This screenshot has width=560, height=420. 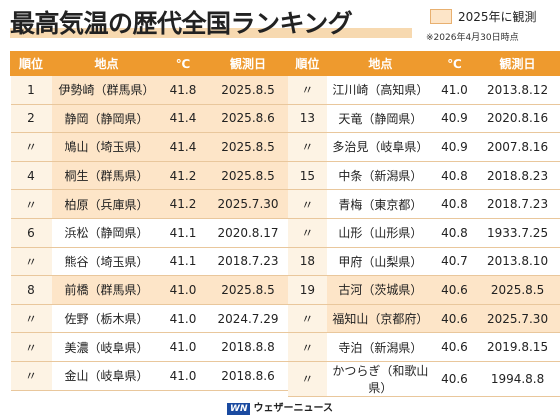 What do you see at coordinates (183, 90) in the screenshot?
I see `cell: 41.8` at bounding box center [183, 90].